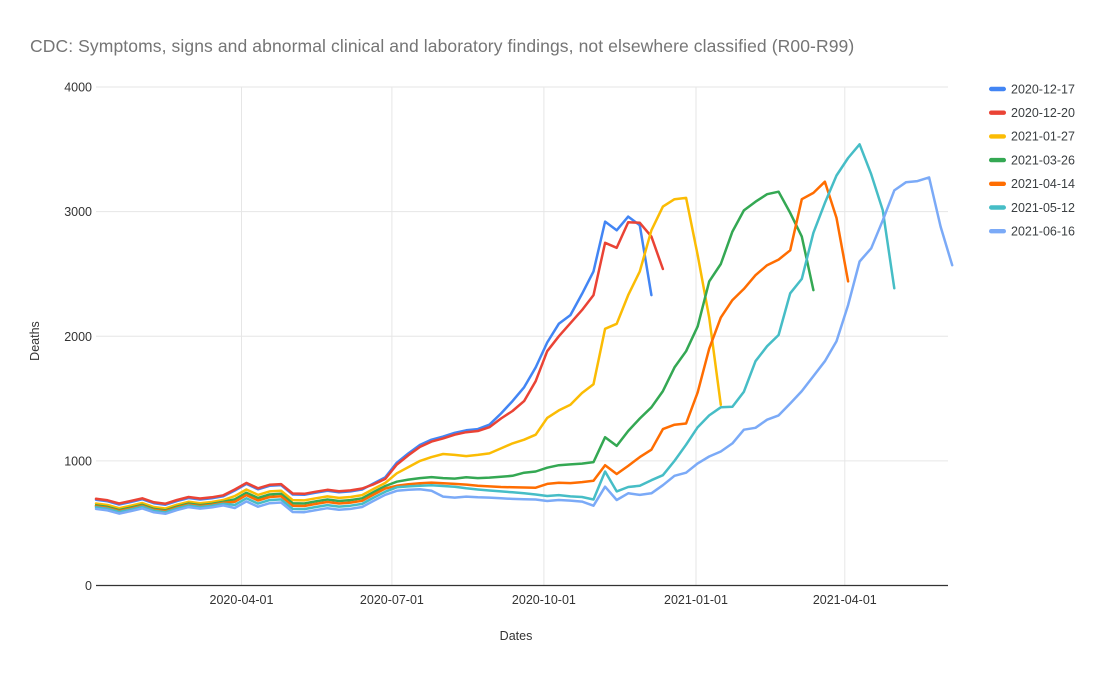 This screenshot has height=684, width=1107. Describe the element at coordinates (78, 212) in the screenshot. I see `y-tick-label: 3000` at that location.